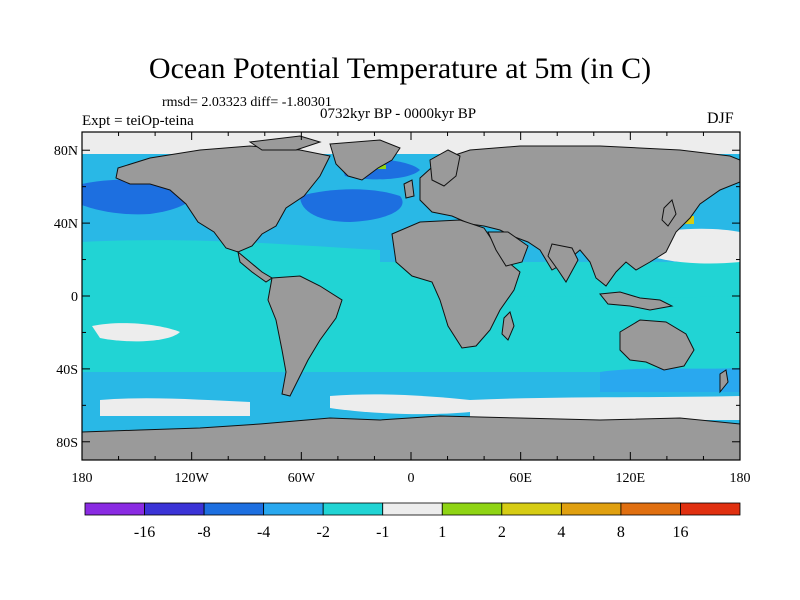 The width and height of the screenshot is (800, 600). What do you see at coordinates (520, 478) in the screenshot?
I see `x-tick-label: 60E` at bounding box center [520, 478].